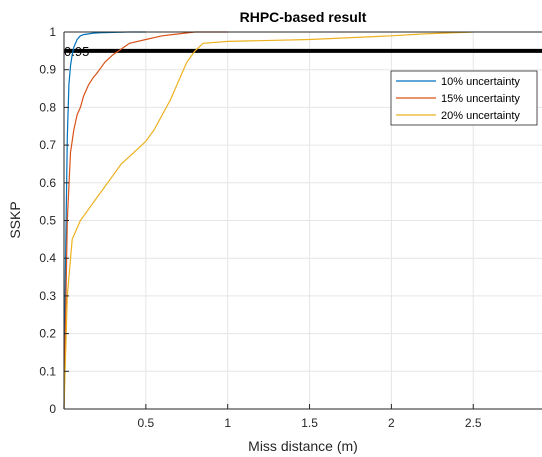  Describe the element at coordinates (47, 296) in the screenshot. I see `y-tick-label: 0.3` at that location.